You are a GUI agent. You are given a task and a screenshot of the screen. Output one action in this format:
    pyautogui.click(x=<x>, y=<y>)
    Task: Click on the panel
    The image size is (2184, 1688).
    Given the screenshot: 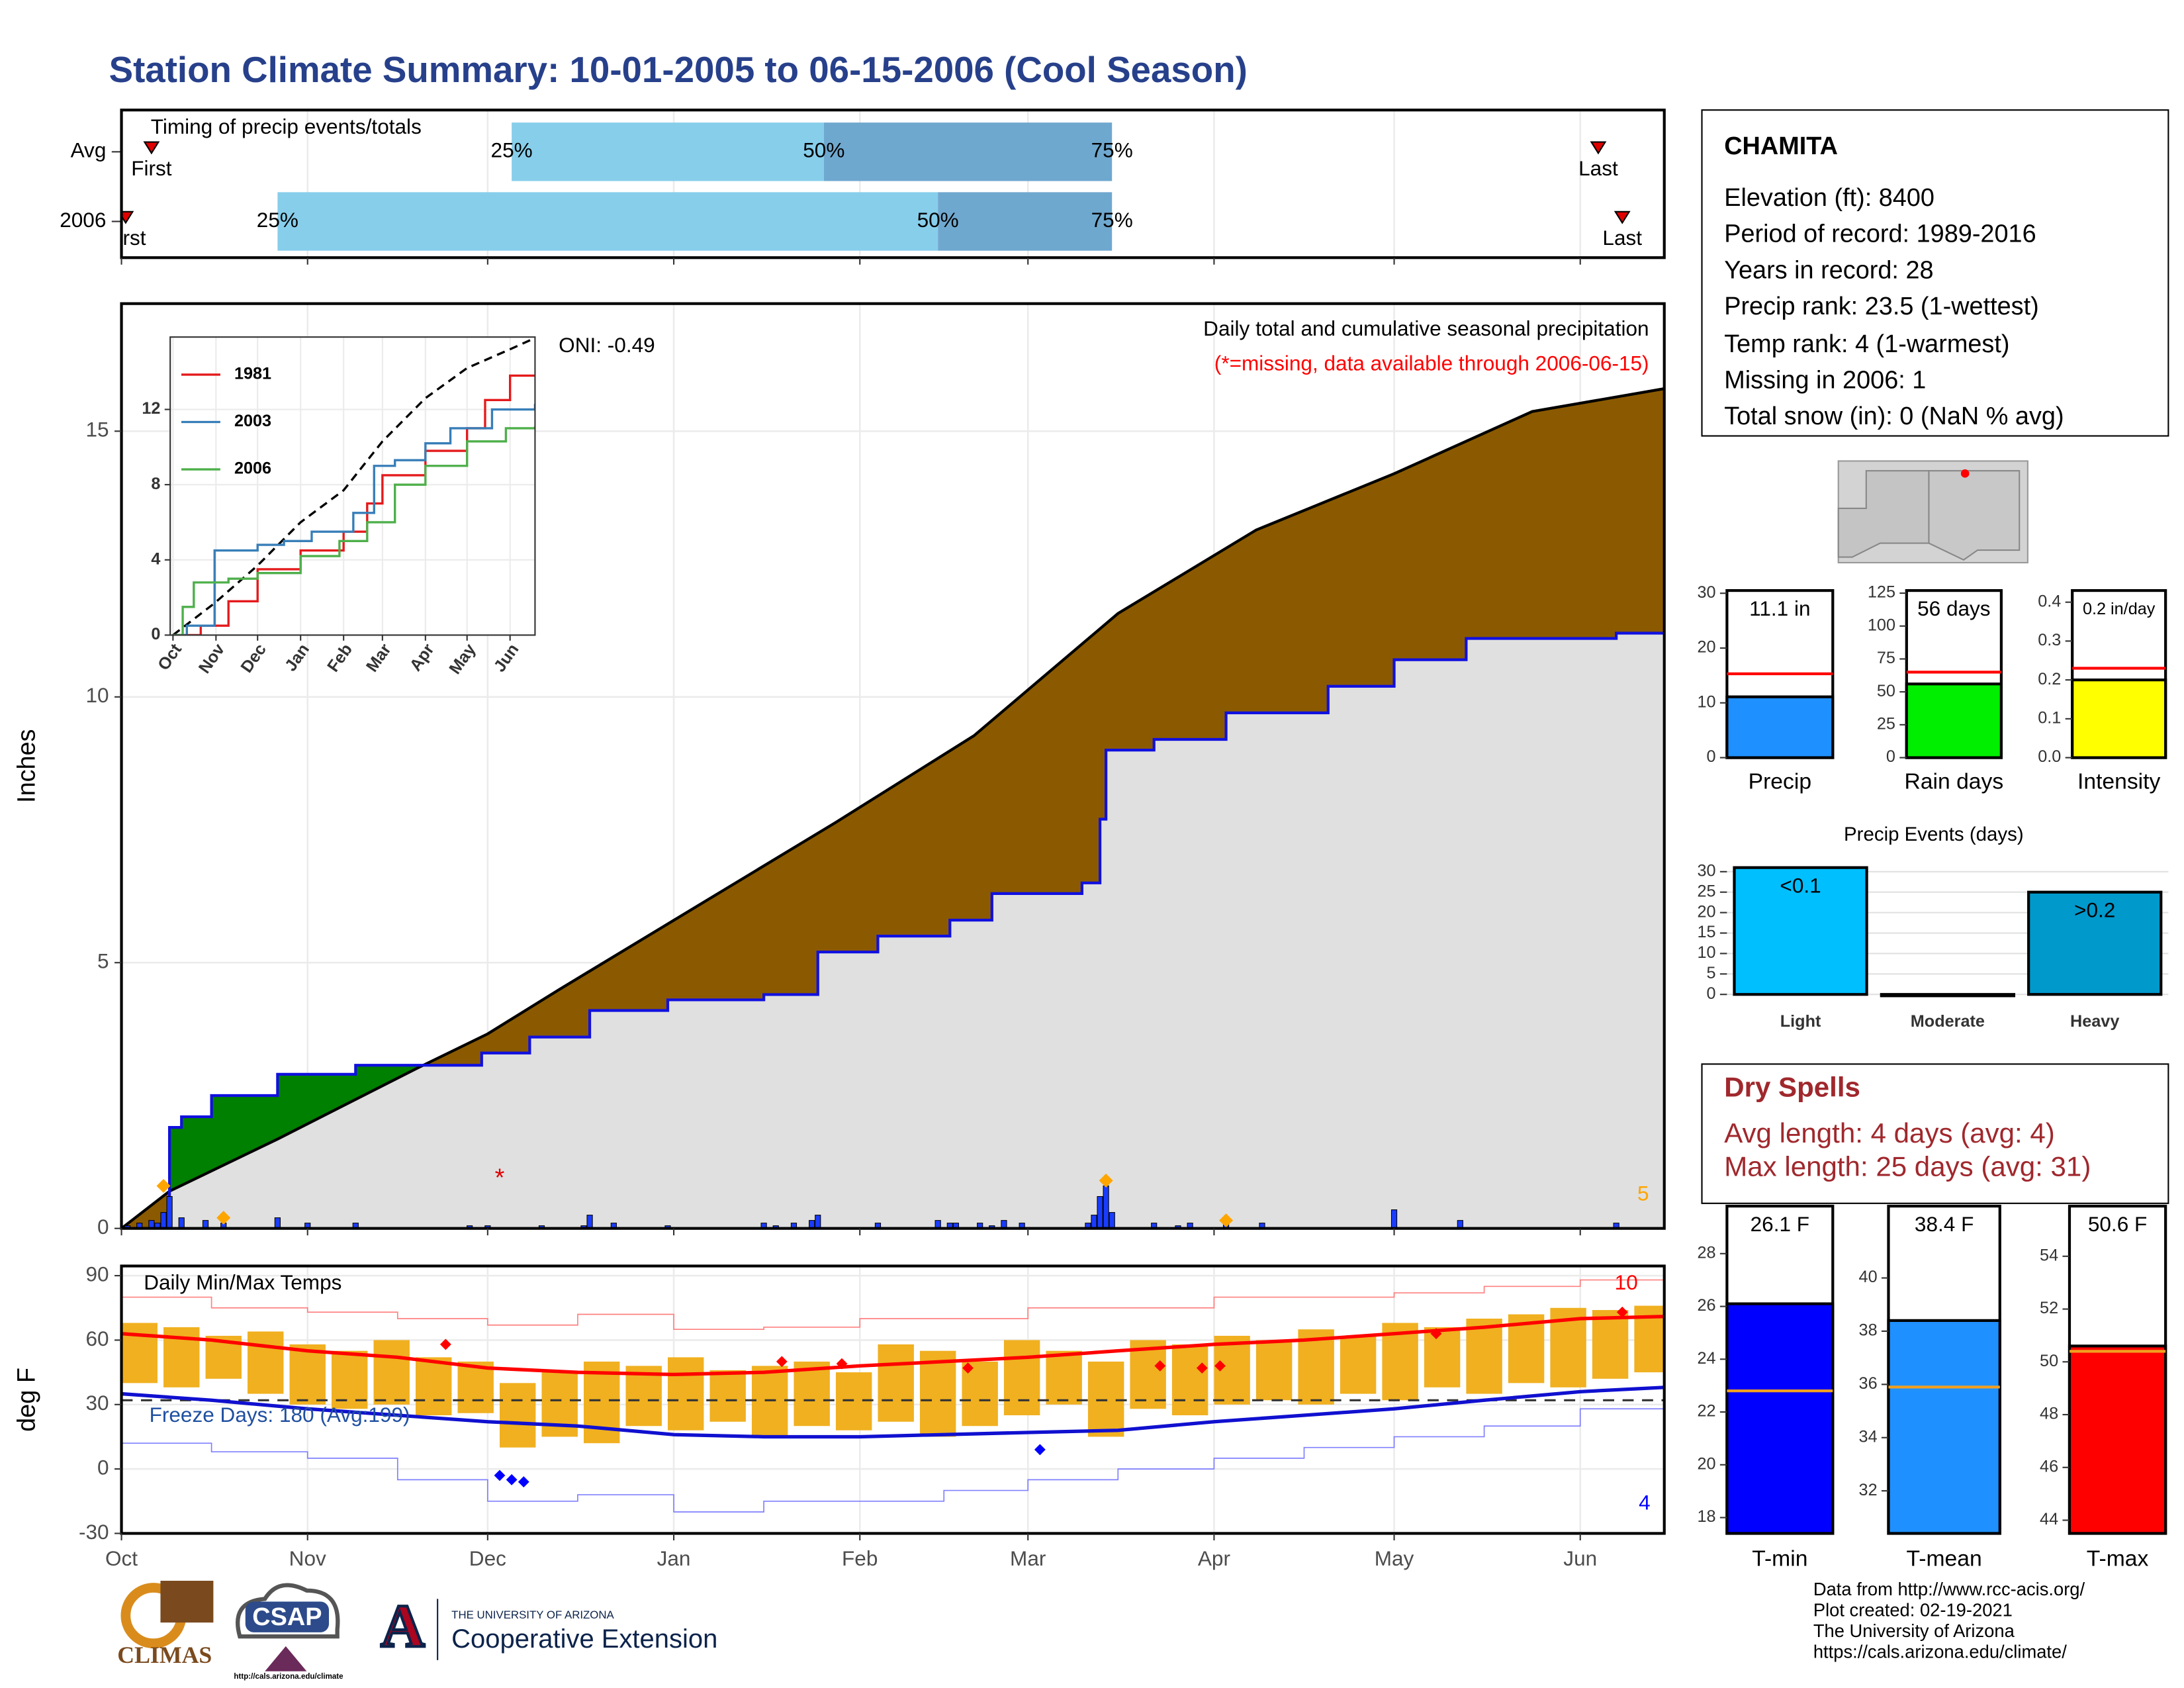 What is the action you would take?
    pyautogui.click(x=353, y=486)
    